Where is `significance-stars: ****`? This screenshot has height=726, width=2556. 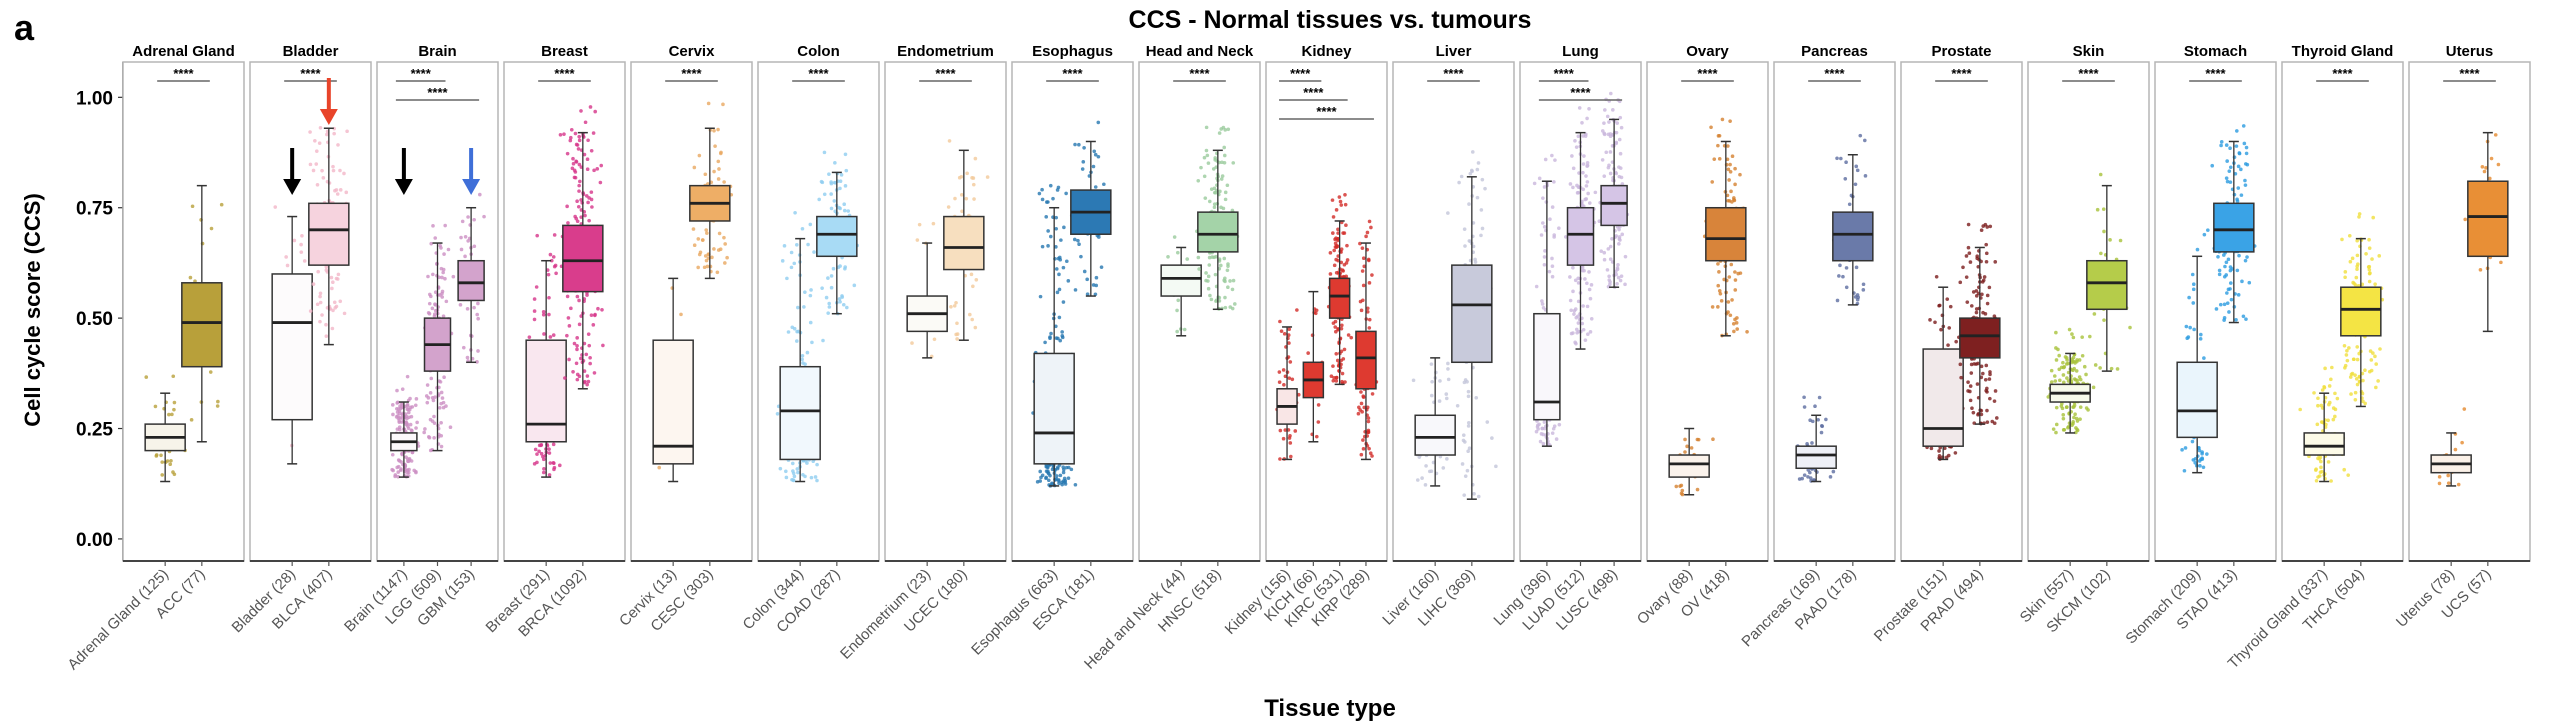
significance-stars: **** is located at coordinates (2088, 73).